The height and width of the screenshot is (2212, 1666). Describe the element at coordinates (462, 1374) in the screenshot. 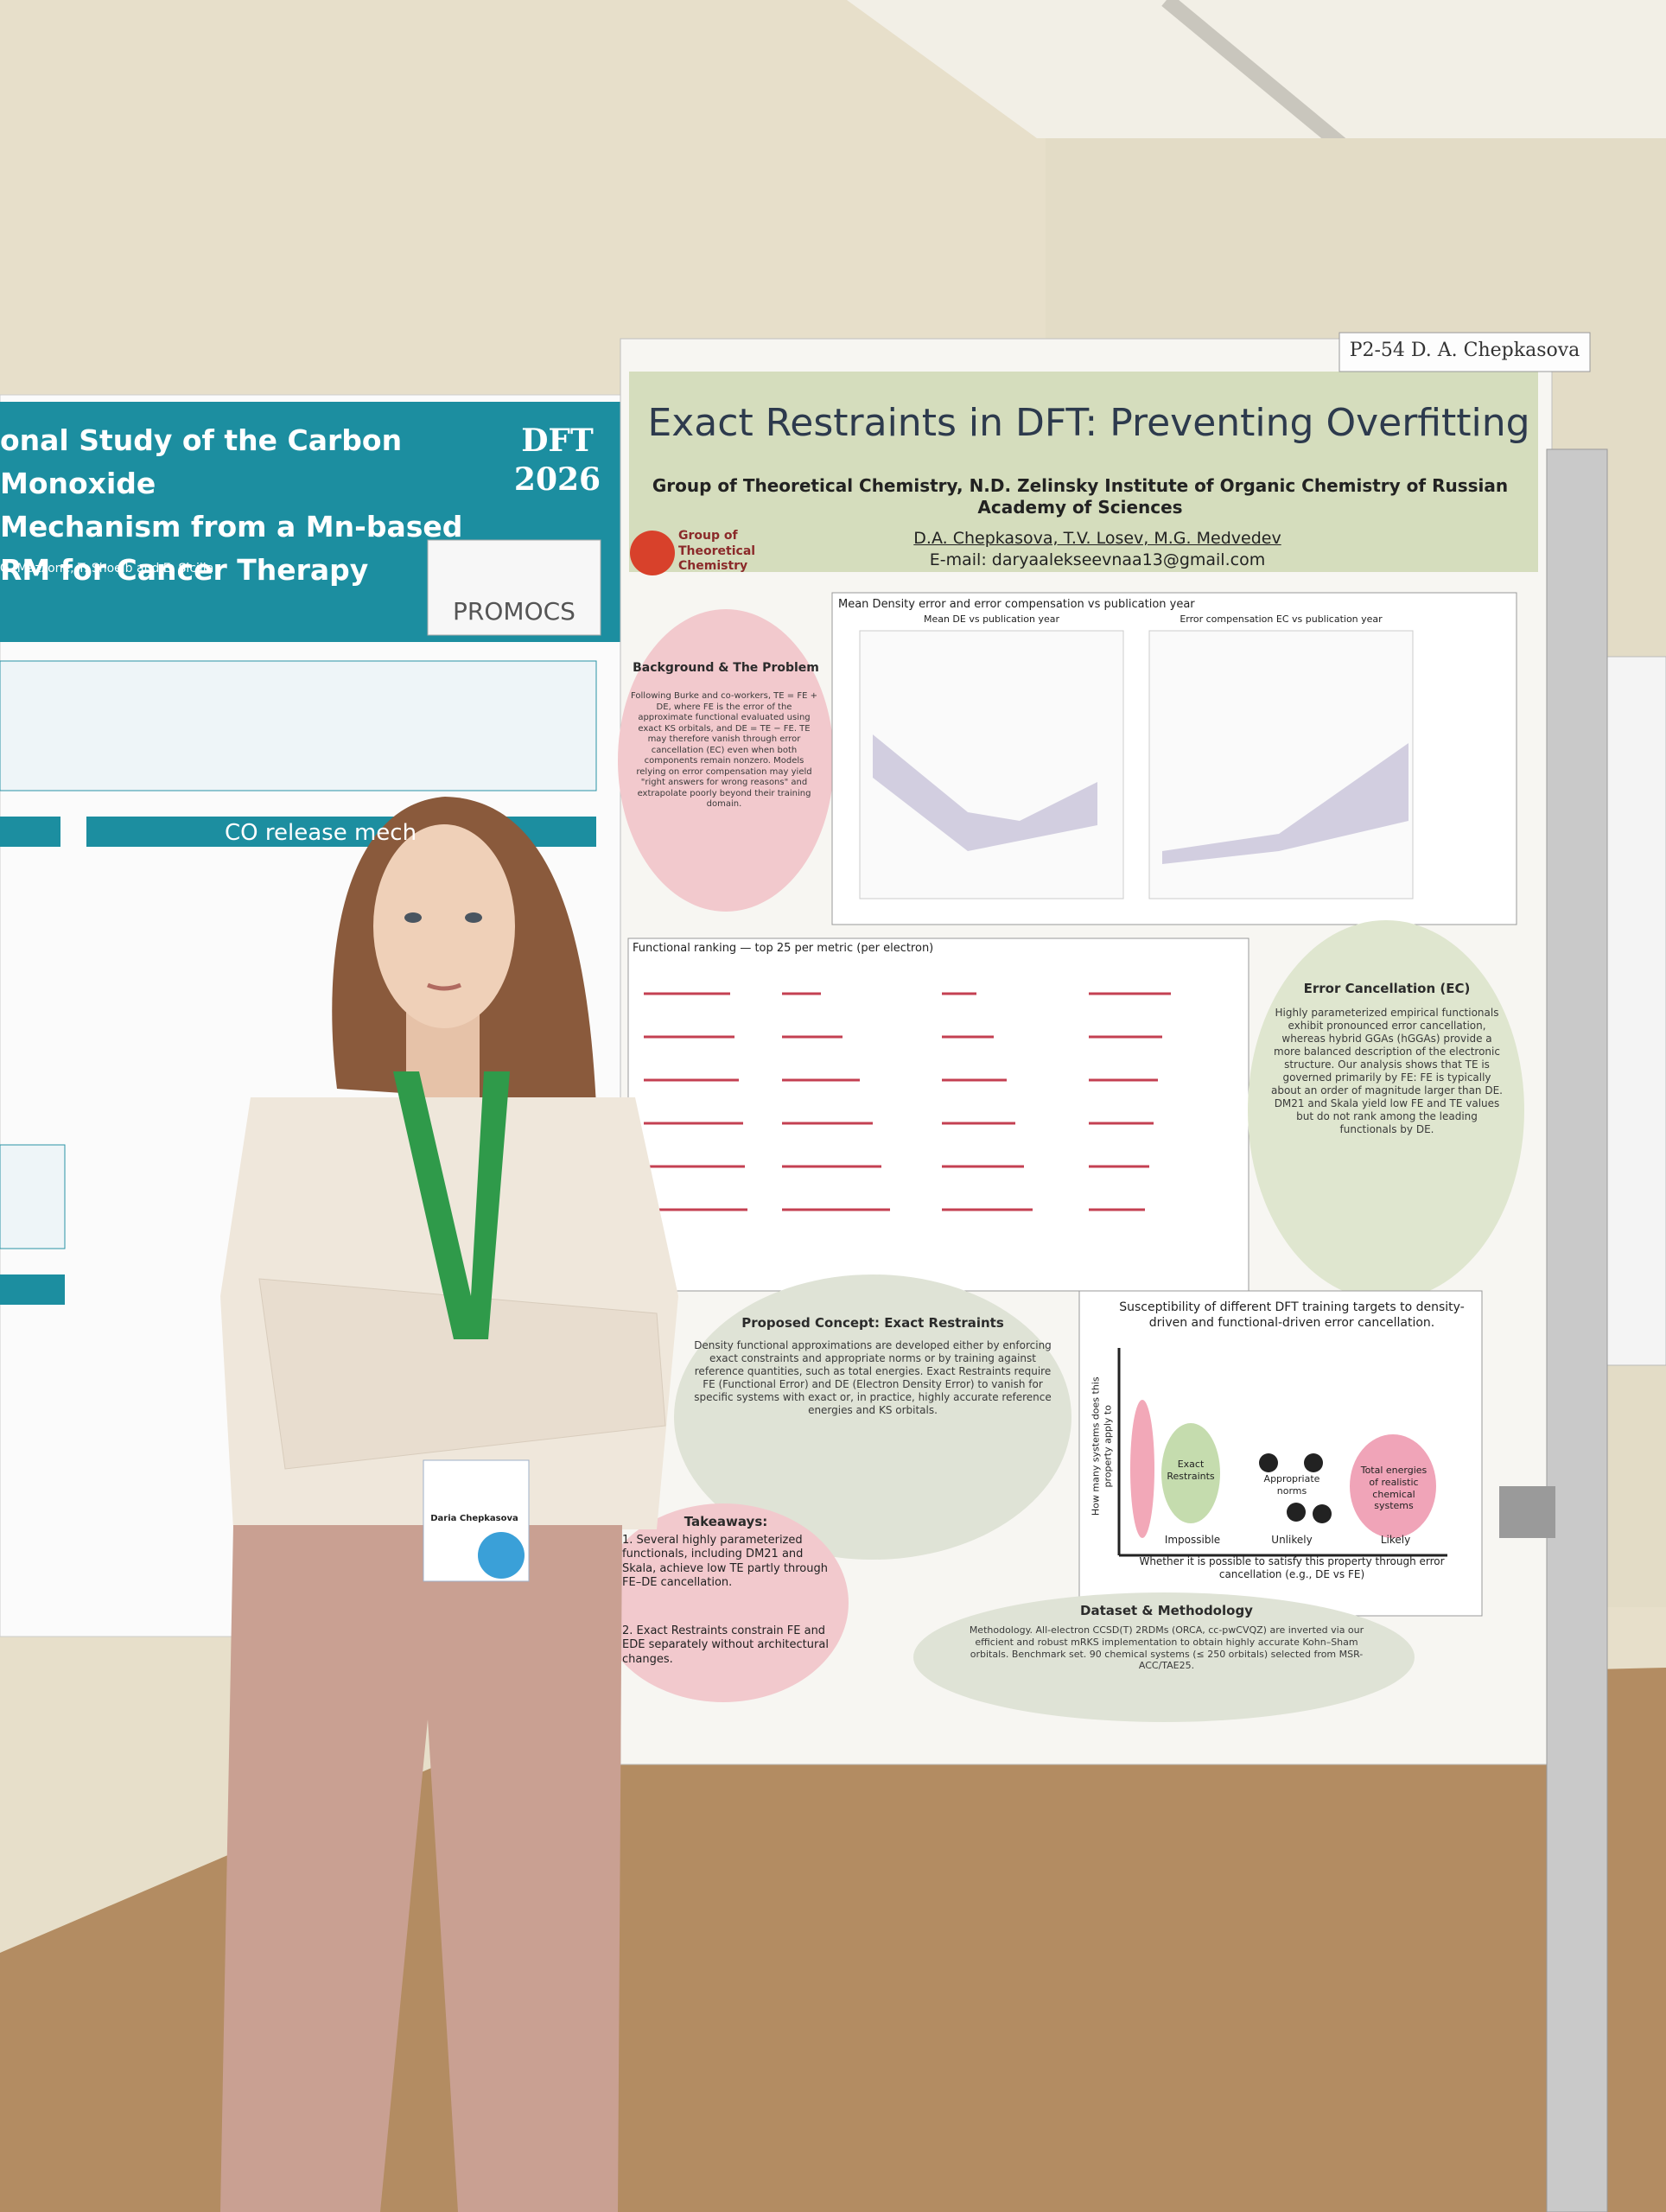

I see `crossed-arms` at that location.